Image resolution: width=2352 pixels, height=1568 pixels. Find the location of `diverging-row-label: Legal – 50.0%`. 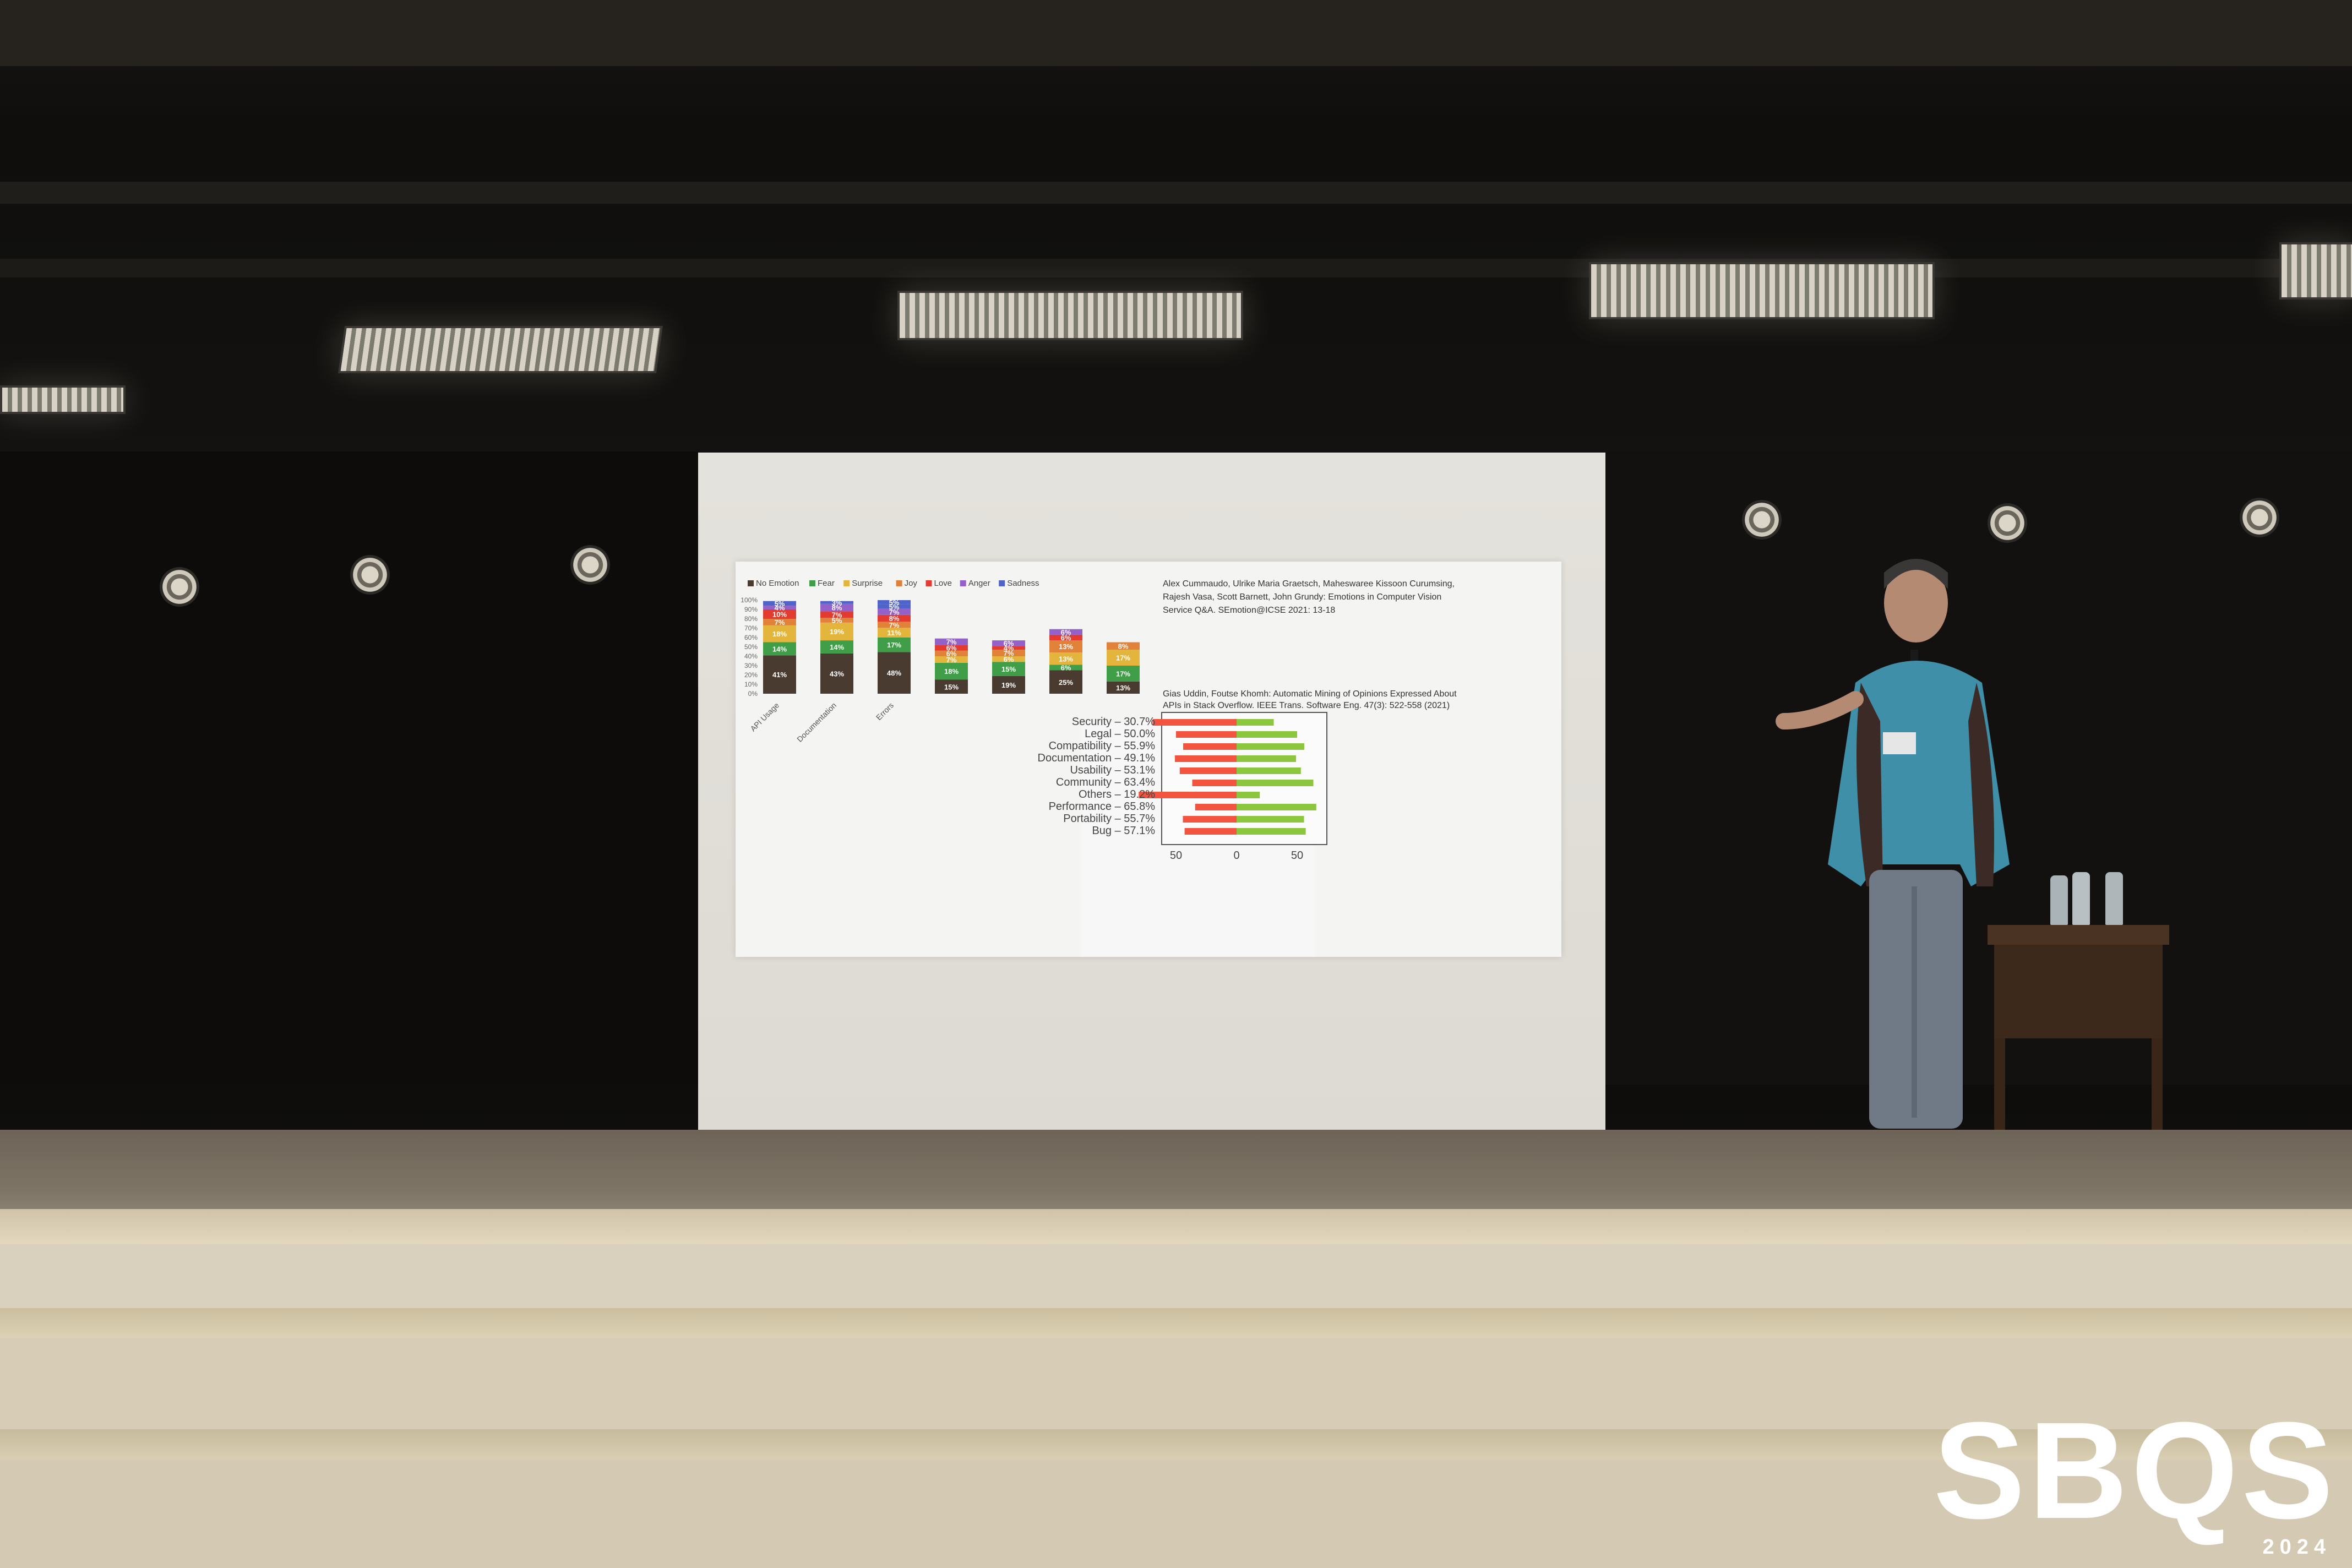

diverging-row-label: Legal – 50.0% is located at coordinates (1120, 734).